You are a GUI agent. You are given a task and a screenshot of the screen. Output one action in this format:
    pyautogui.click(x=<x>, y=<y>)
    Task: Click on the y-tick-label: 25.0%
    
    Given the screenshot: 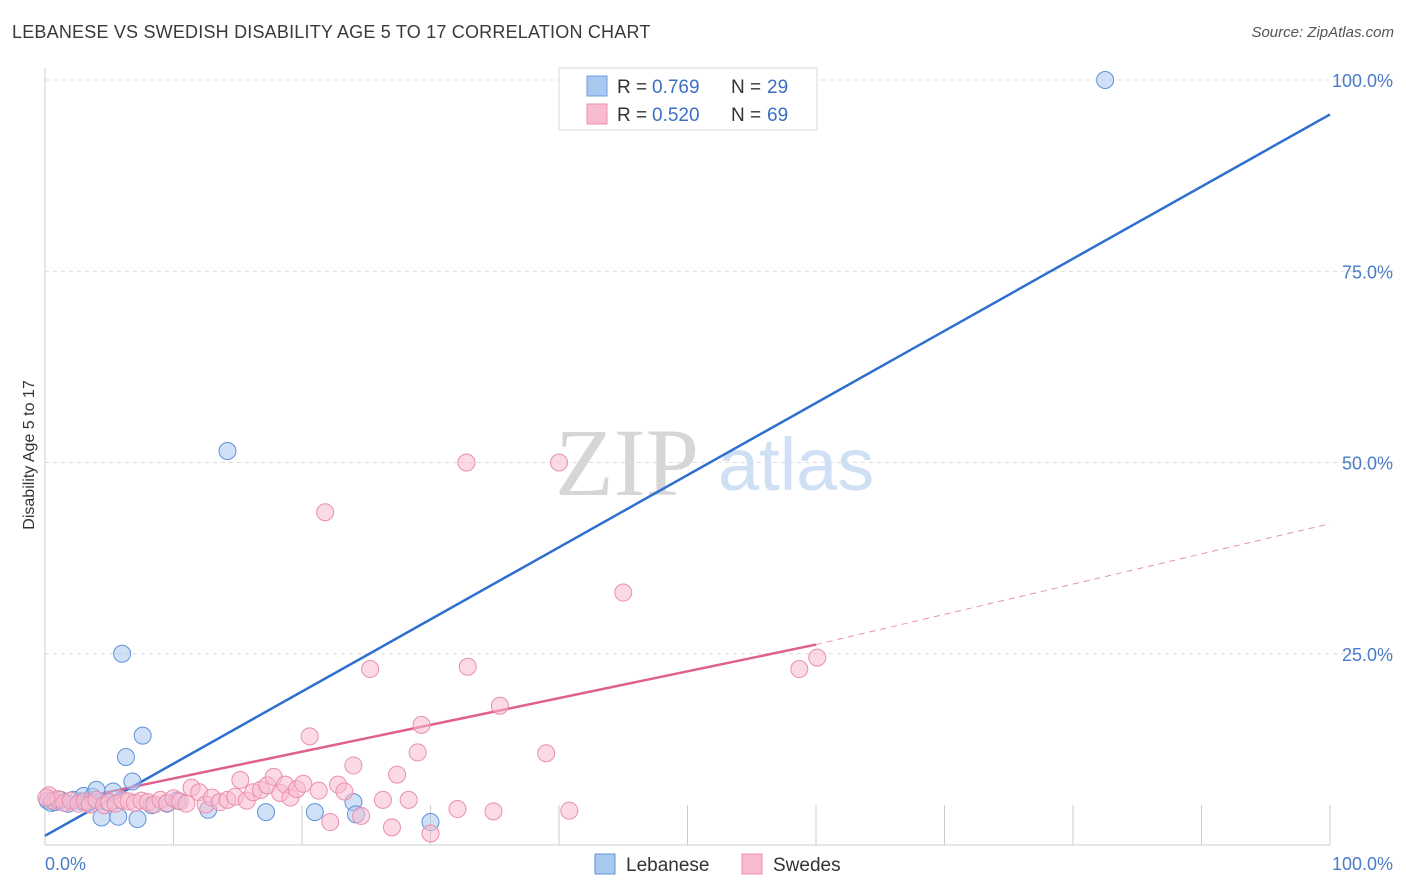 What is the action you would take?
    pyautogui.click(x=1367, y=655)
    